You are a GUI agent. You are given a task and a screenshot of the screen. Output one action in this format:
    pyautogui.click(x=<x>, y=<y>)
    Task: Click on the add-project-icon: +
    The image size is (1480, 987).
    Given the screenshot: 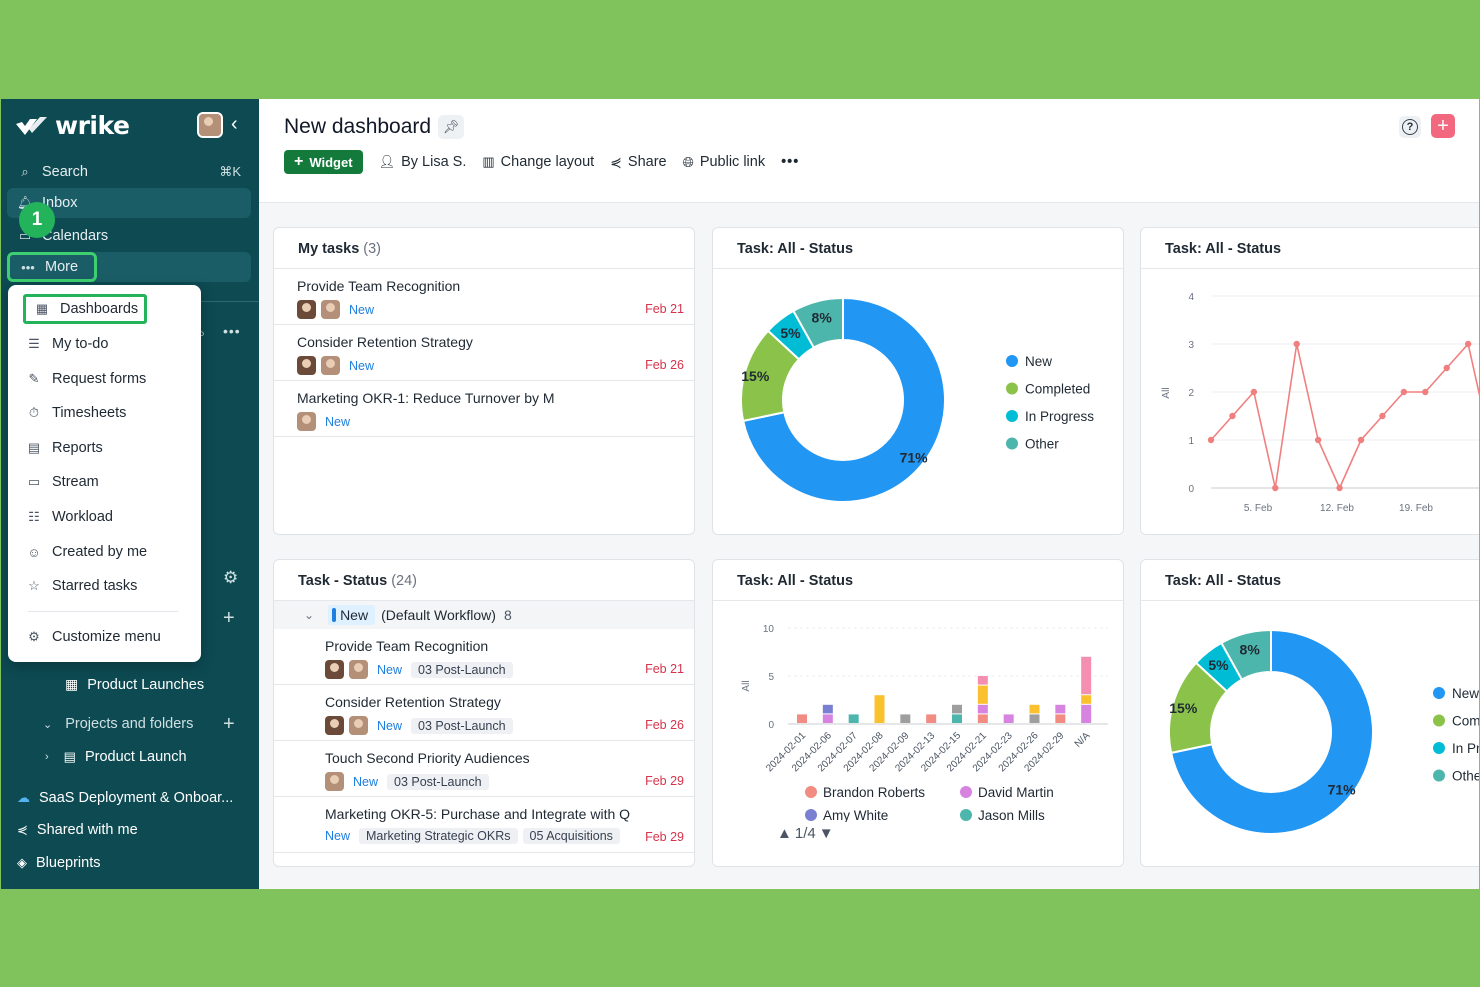 What is the action you would take?
    pyautogui.click(x=229, y=724)
    